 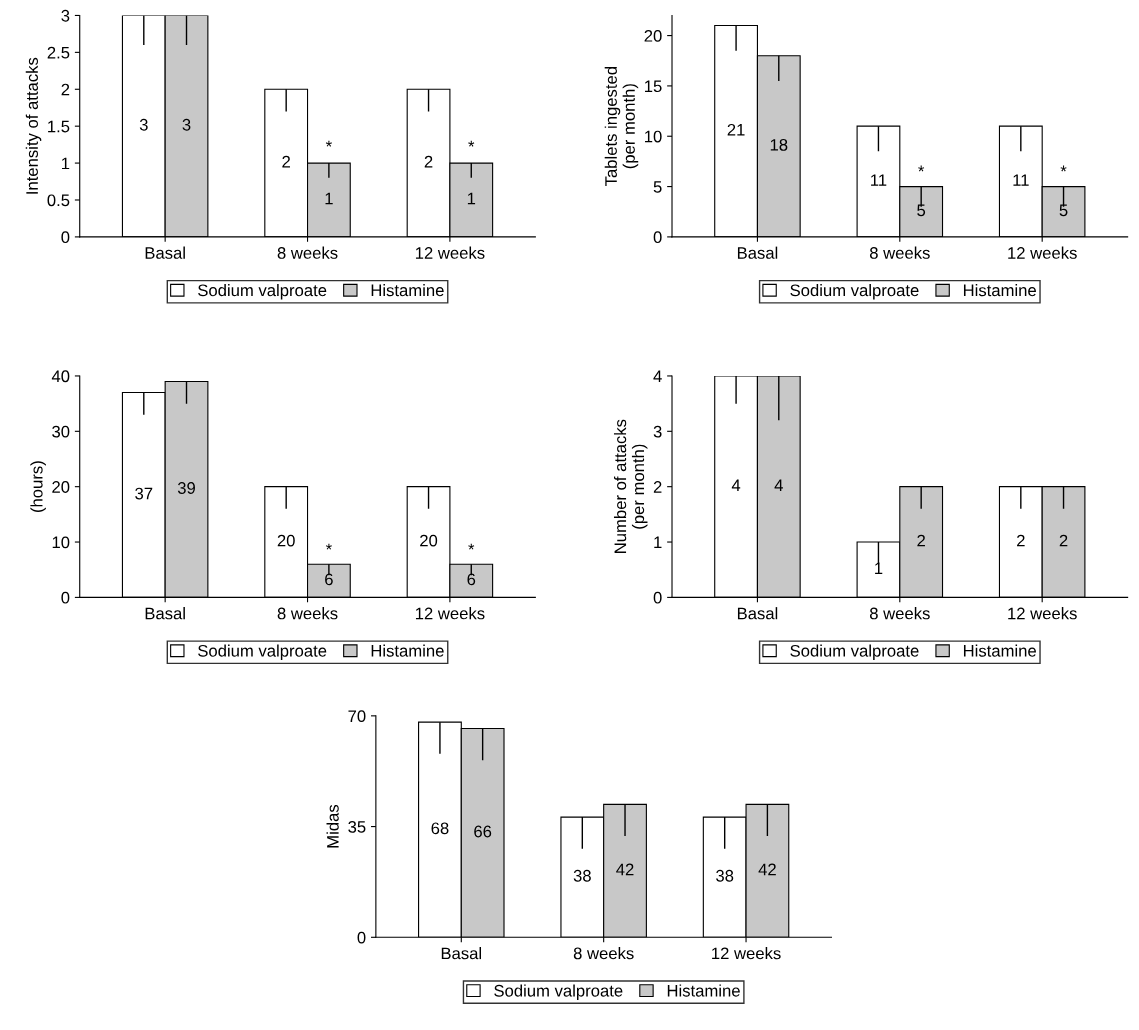 I want to click on y-axis-title: Number of attacks (per month), so click(x=630, y=486).